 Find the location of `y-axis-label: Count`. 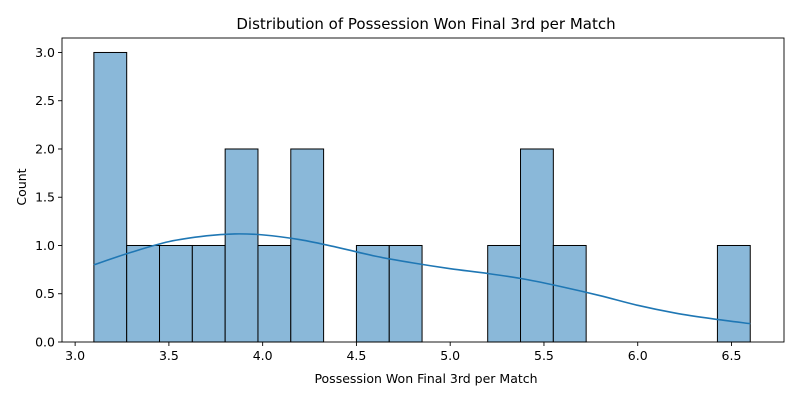

y-axis-label: Count is located at coordinates (21, 186).